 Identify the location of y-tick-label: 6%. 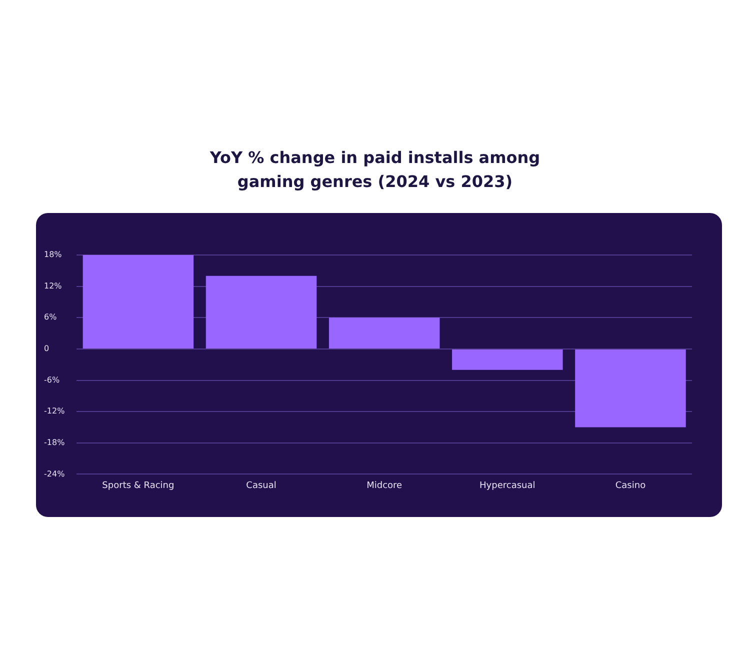
(51, 317).